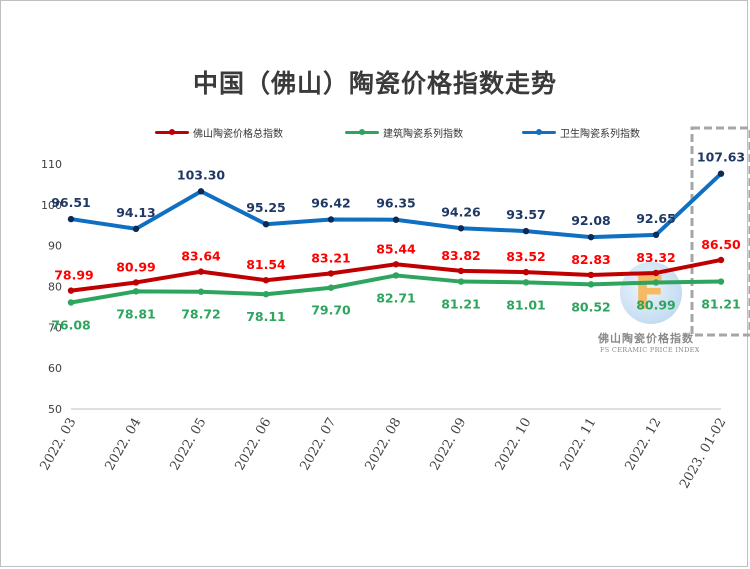  Describe the element at coordinates (189, 445) in the screenshot. I see `x-tick-label: 2022. 05` at that location.